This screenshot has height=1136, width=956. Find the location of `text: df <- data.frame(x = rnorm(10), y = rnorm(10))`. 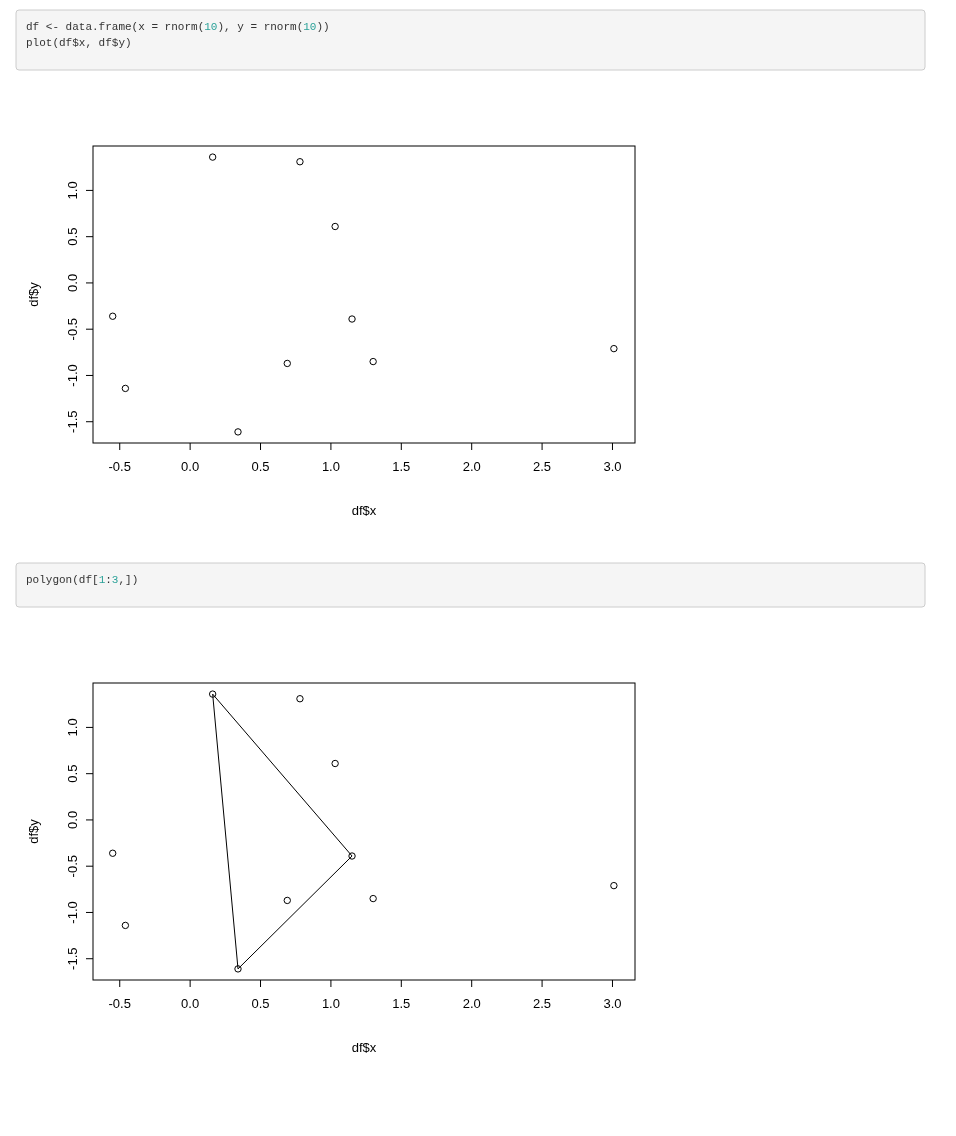

text: df <- data.frame(x = rnorm(10), y = rnorm(10)) is located at coordinates (178, 27).